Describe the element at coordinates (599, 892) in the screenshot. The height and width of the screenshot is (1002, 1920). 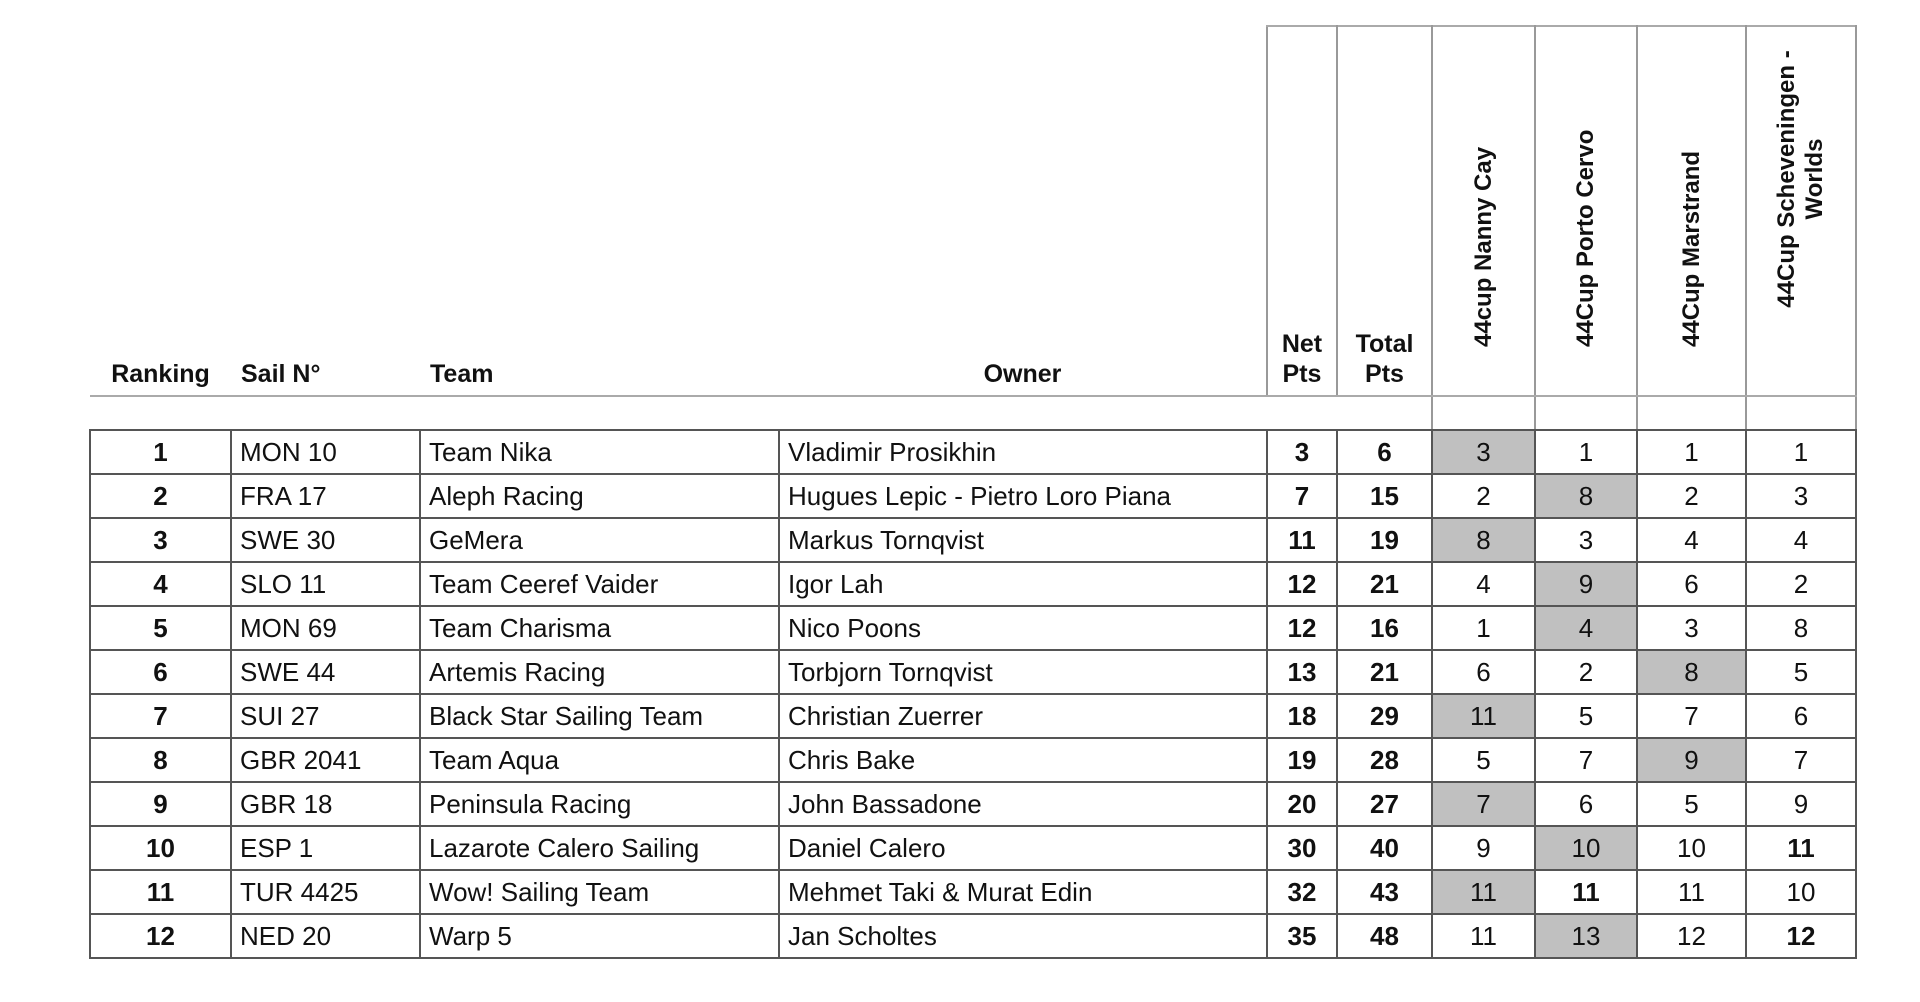
I see `team-cell: Wow! Sailing Team` at that location.